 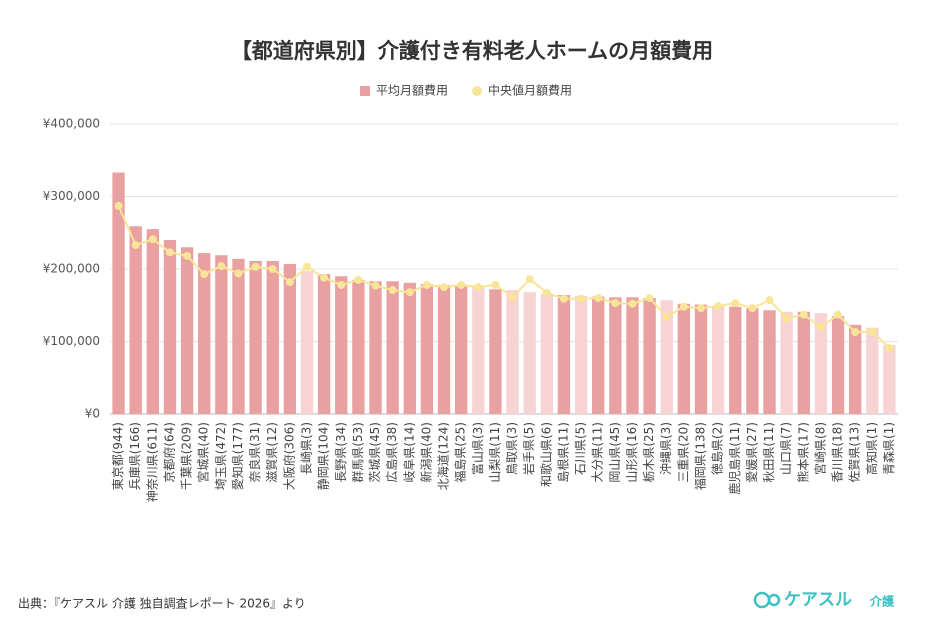 I want to click on y-tick-label: ¥400,000, so click(x=71, y=124).